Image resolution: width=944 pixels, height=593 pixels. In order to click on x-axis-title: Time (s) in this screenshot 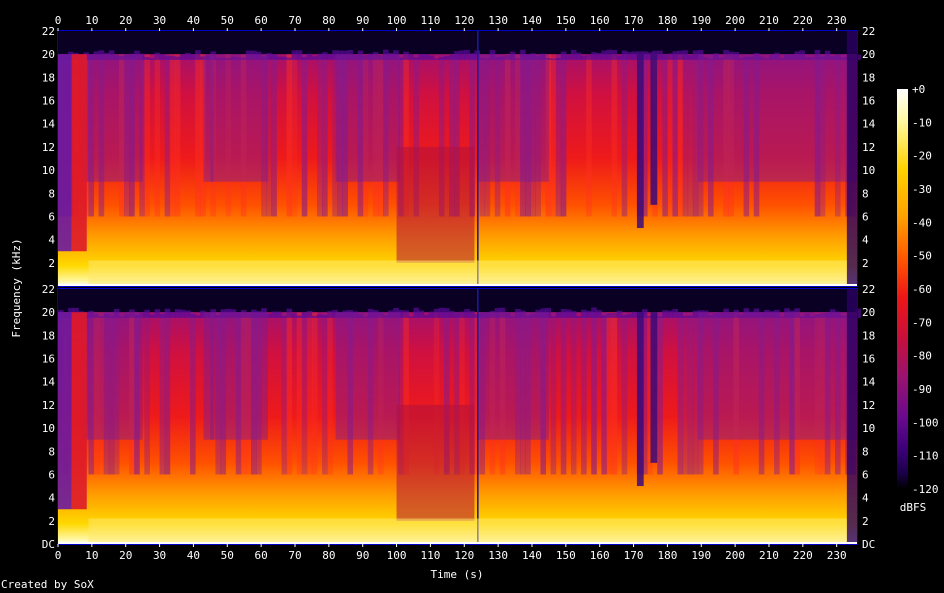, I will do `click(457, 574)`.